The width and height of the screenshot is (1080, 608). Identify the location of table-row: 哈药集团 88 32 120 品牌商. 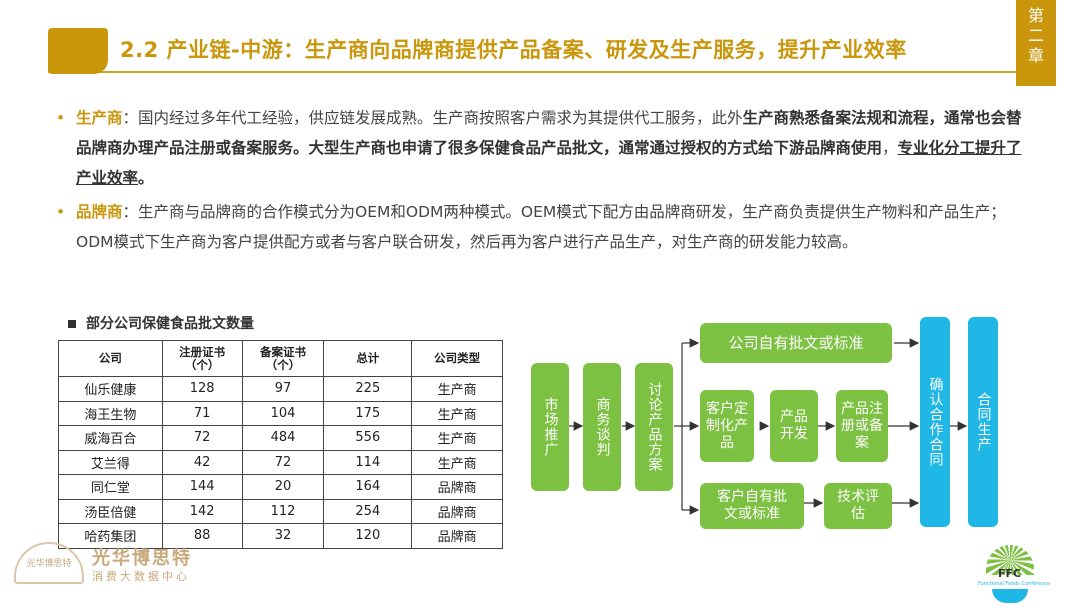
(280, 536).